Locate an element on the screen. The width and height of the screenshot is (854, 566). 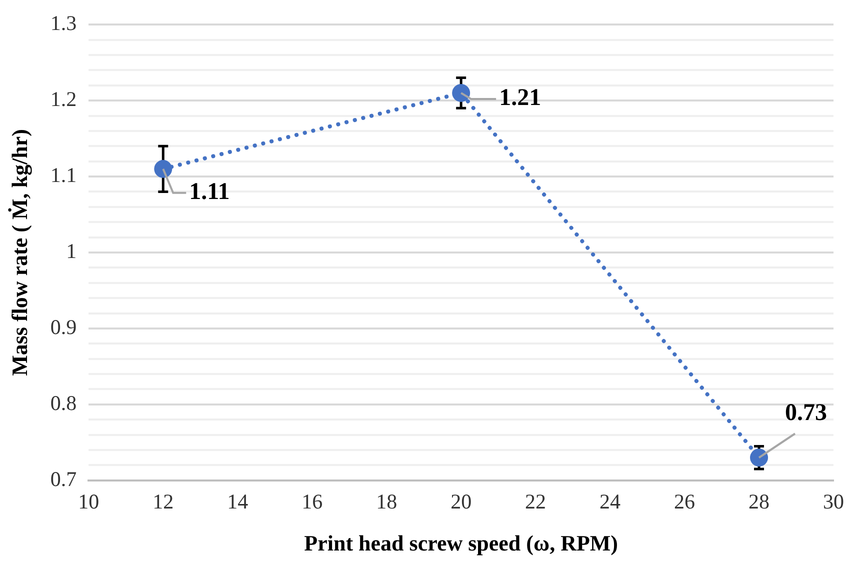
y-tick-label: 0.7 is located at coordinates (63, 478).